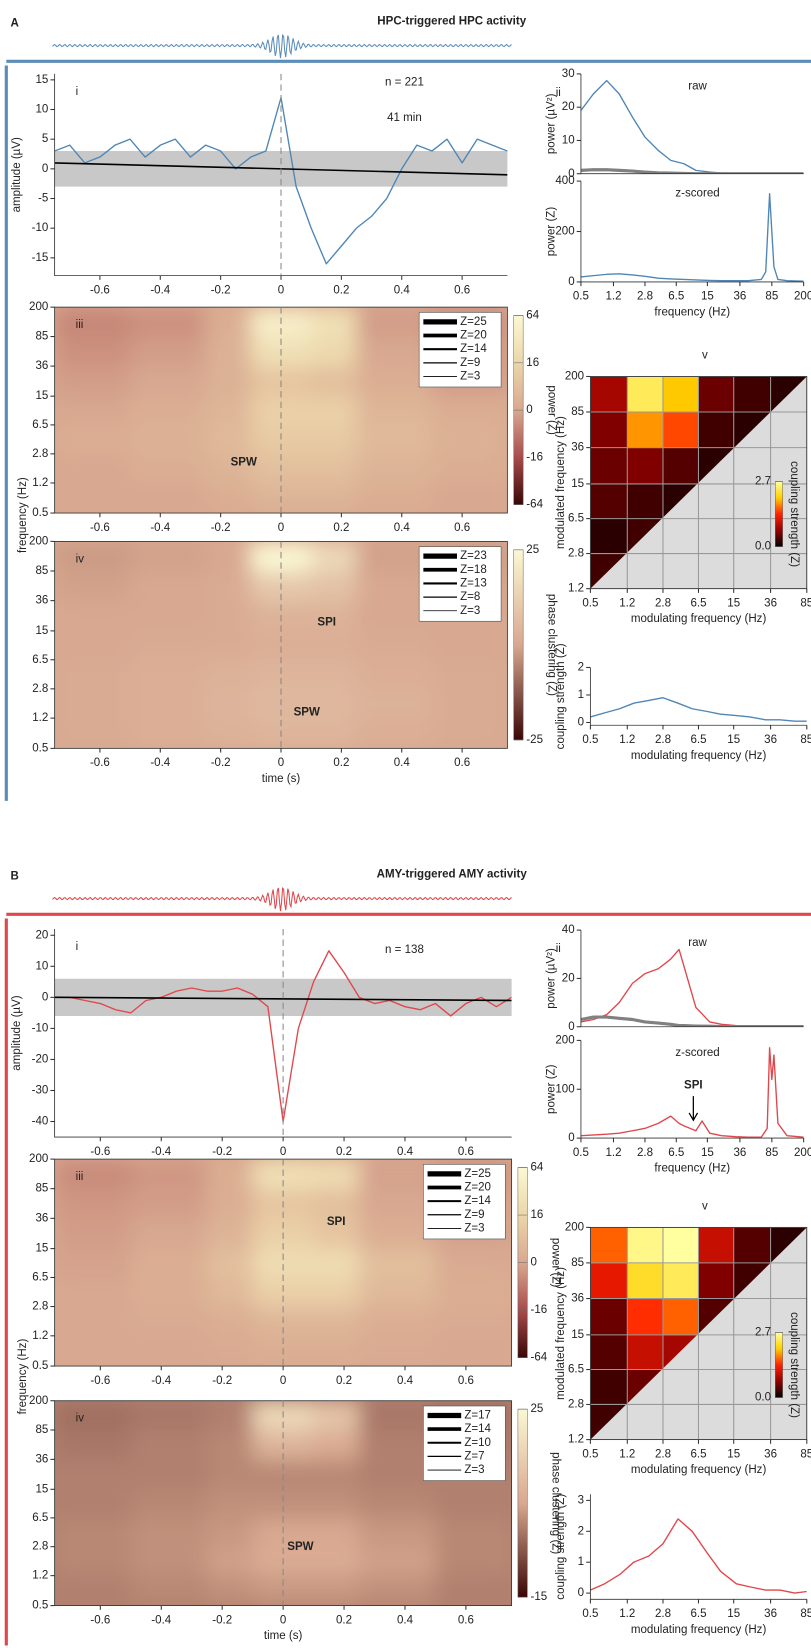 The image size is (811, 1648). I want to click on y-tick-label: -15, so click(40, 258).